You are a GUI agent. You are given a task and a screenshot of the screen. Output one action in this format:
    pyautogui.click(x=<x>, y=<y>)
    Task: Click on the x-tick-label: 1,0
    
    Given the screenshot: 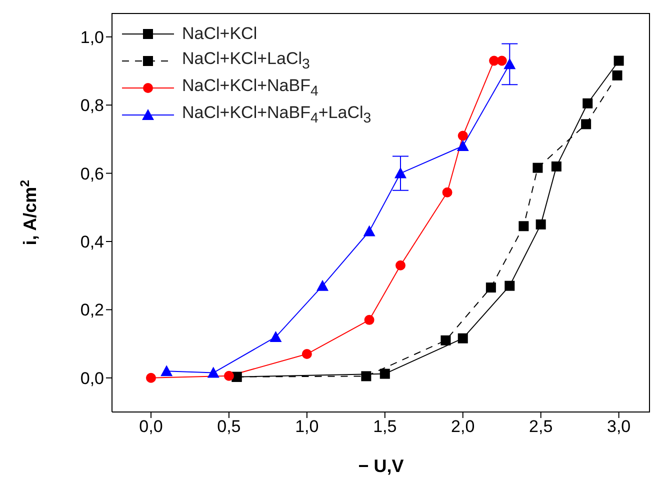 What is the action you would take?
    pyautogui.click(x=307, y=426)
    